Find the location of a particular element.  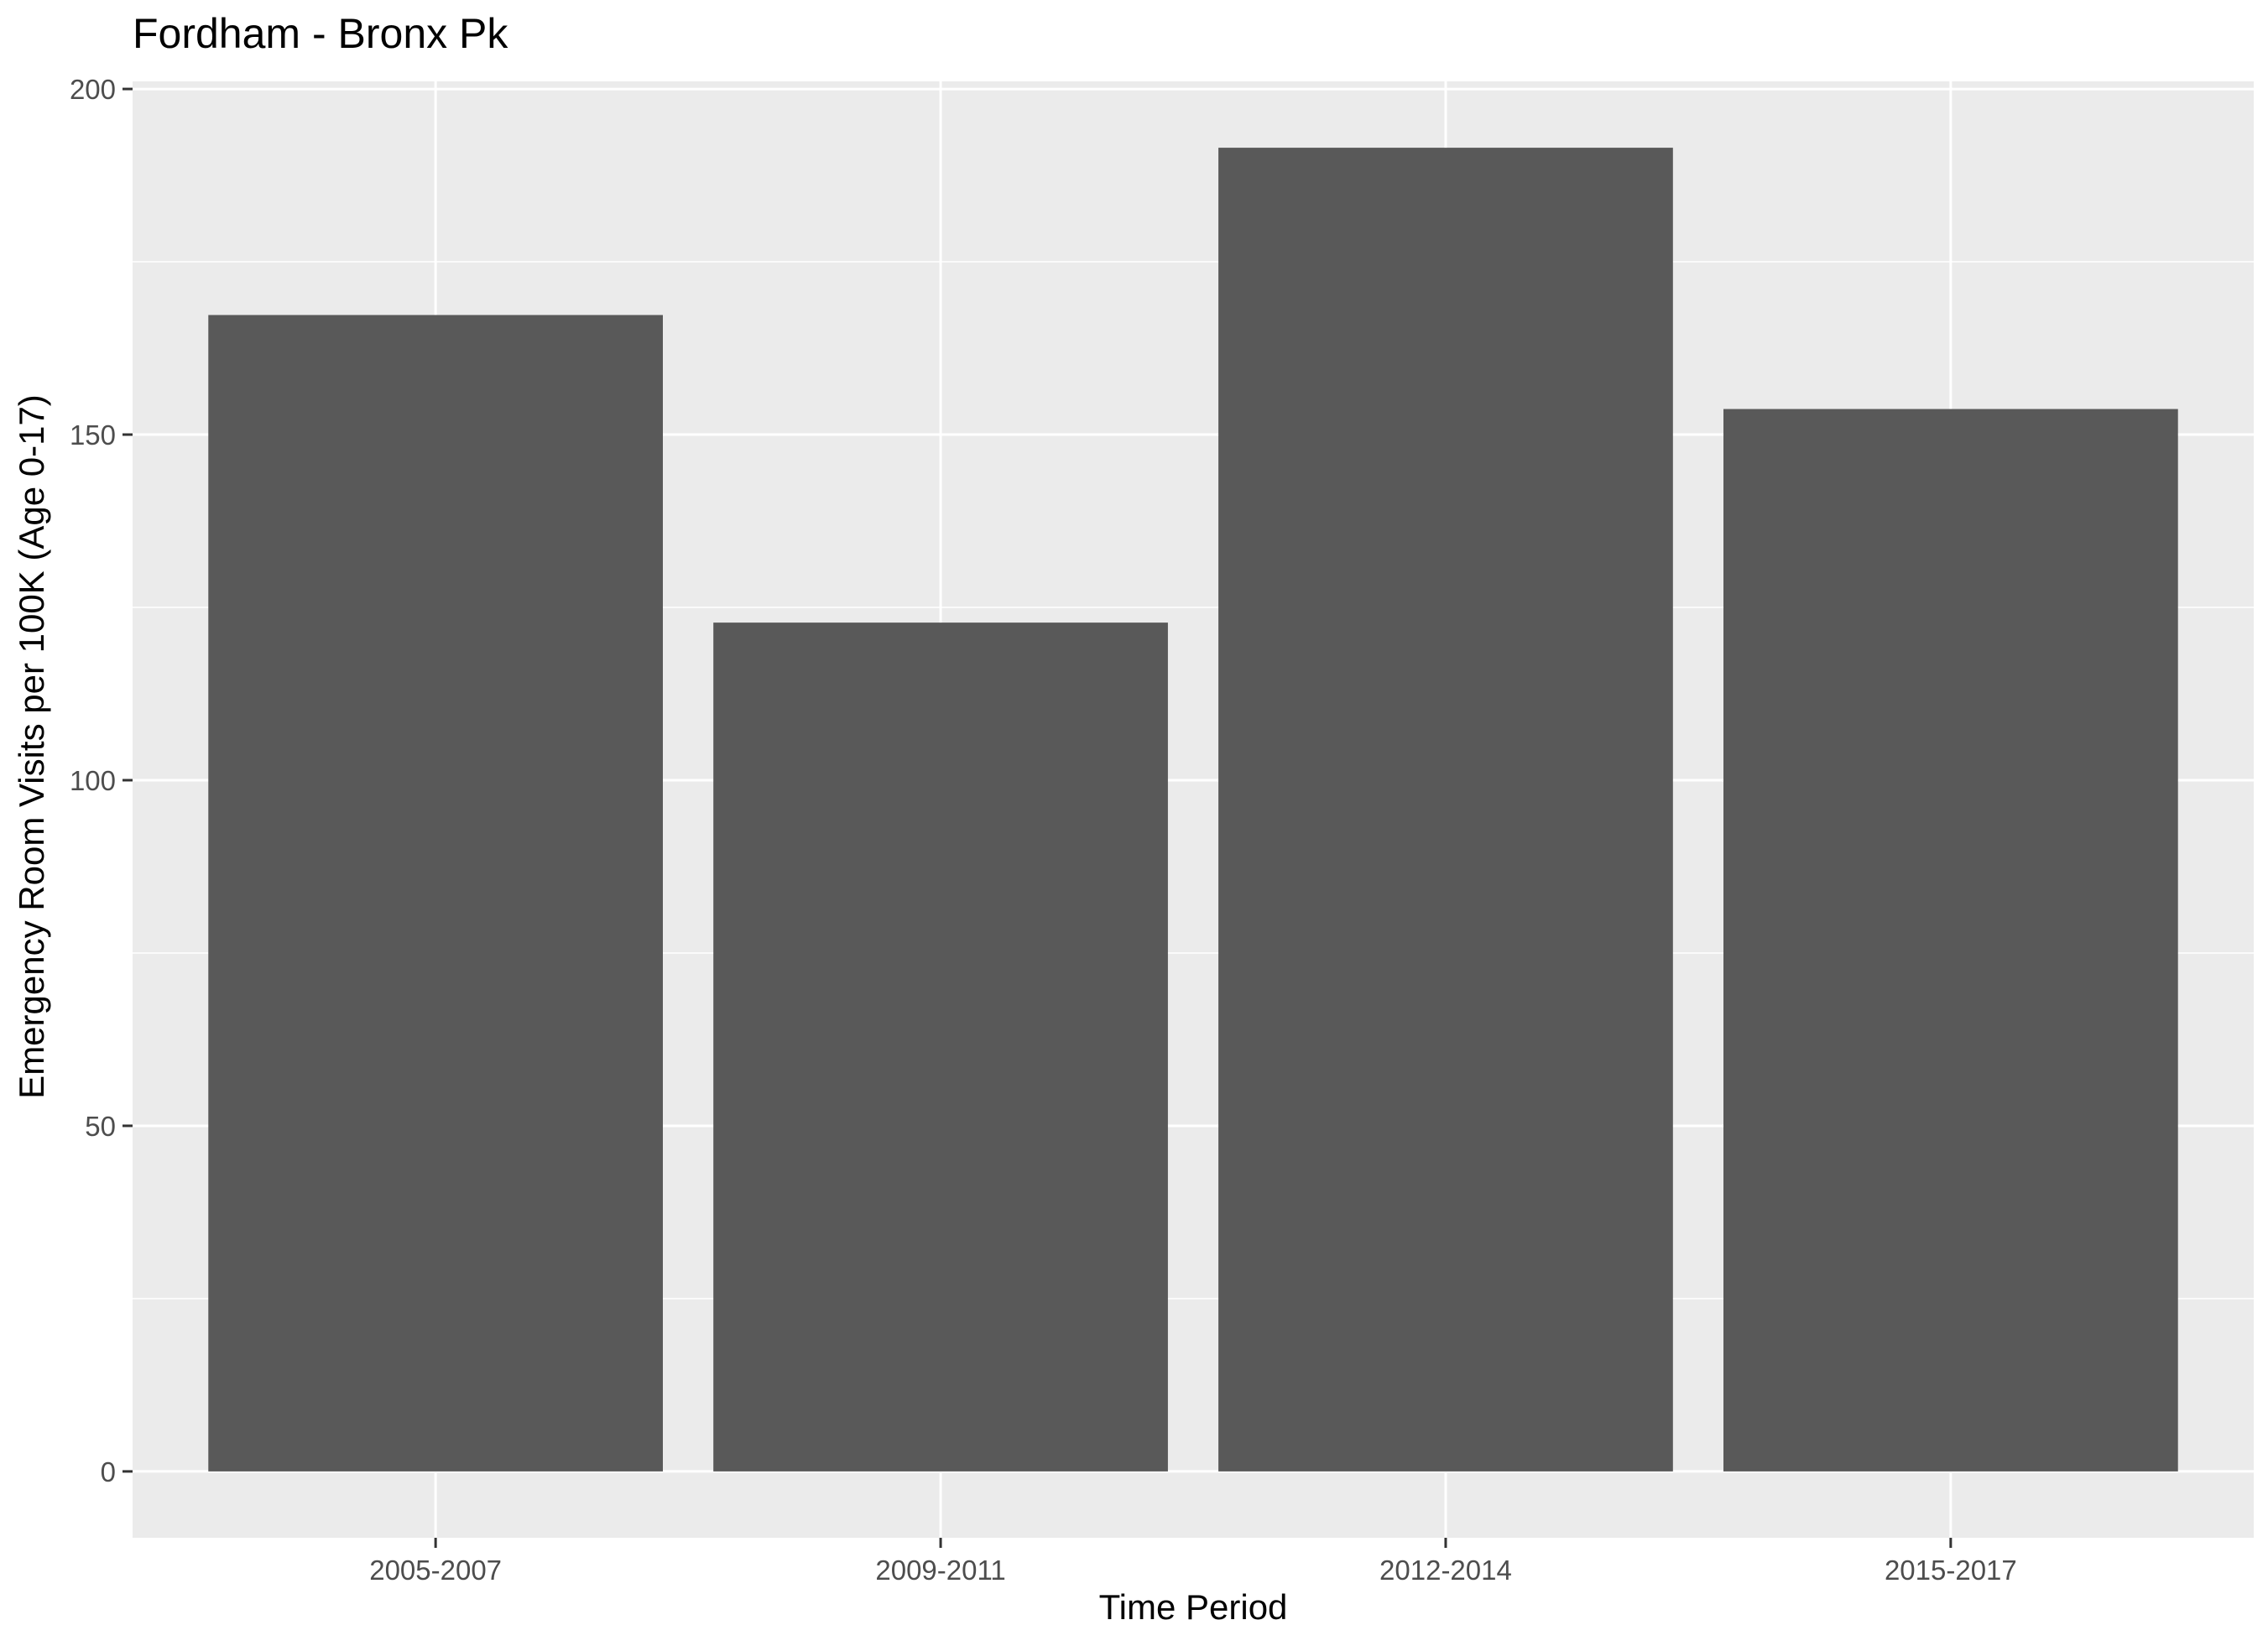

y-tick-label: 200 is located at coordinates (93, 90).